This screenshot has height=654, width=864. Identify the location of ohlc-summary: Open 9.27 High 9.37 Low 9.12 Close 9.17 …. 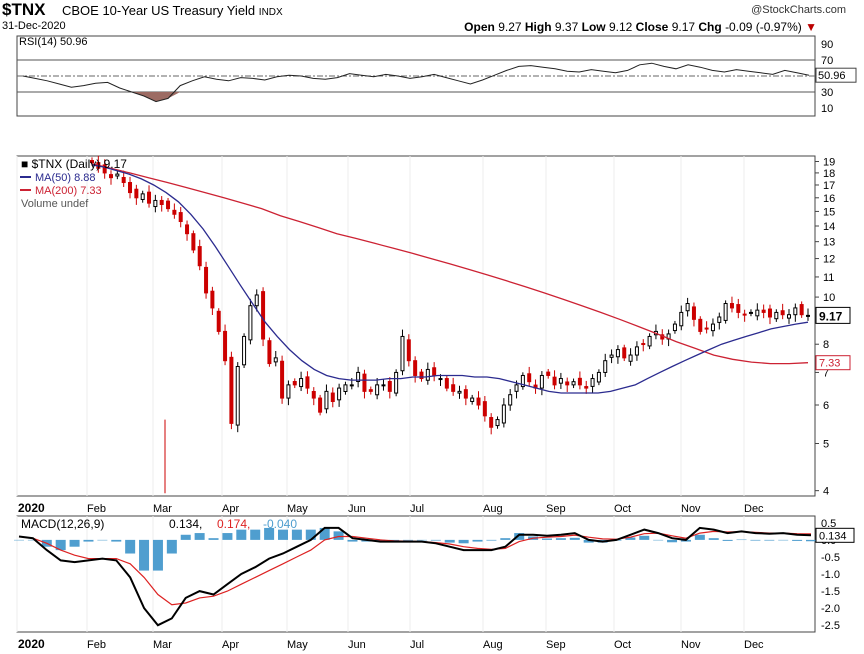
(640, 27).